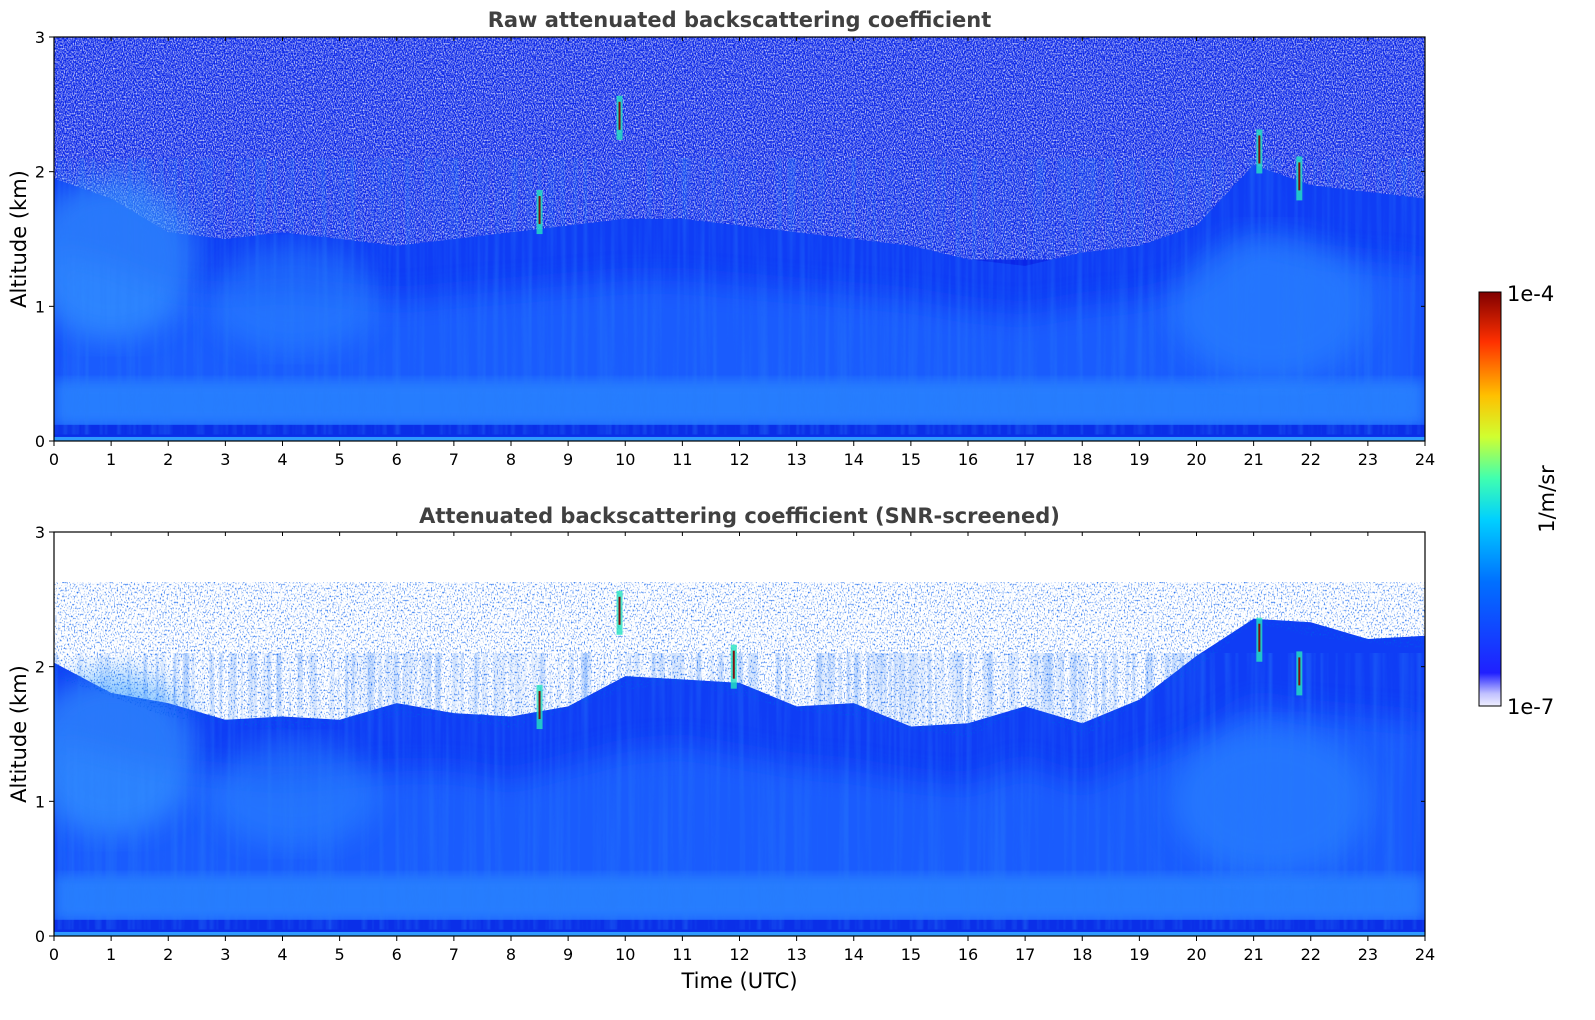  Describe the element at coordinates (1530, 294) in the screenshot. I see `colorbar-max-label: 1e-4` at that location.